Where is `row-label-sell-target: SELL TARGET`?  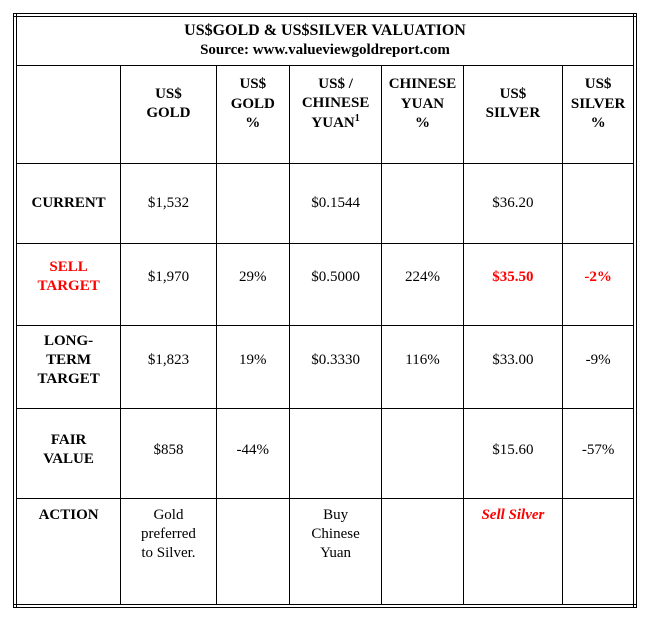
row-label-sell-target: SELL TARGET is located at coordinates (68, 284).